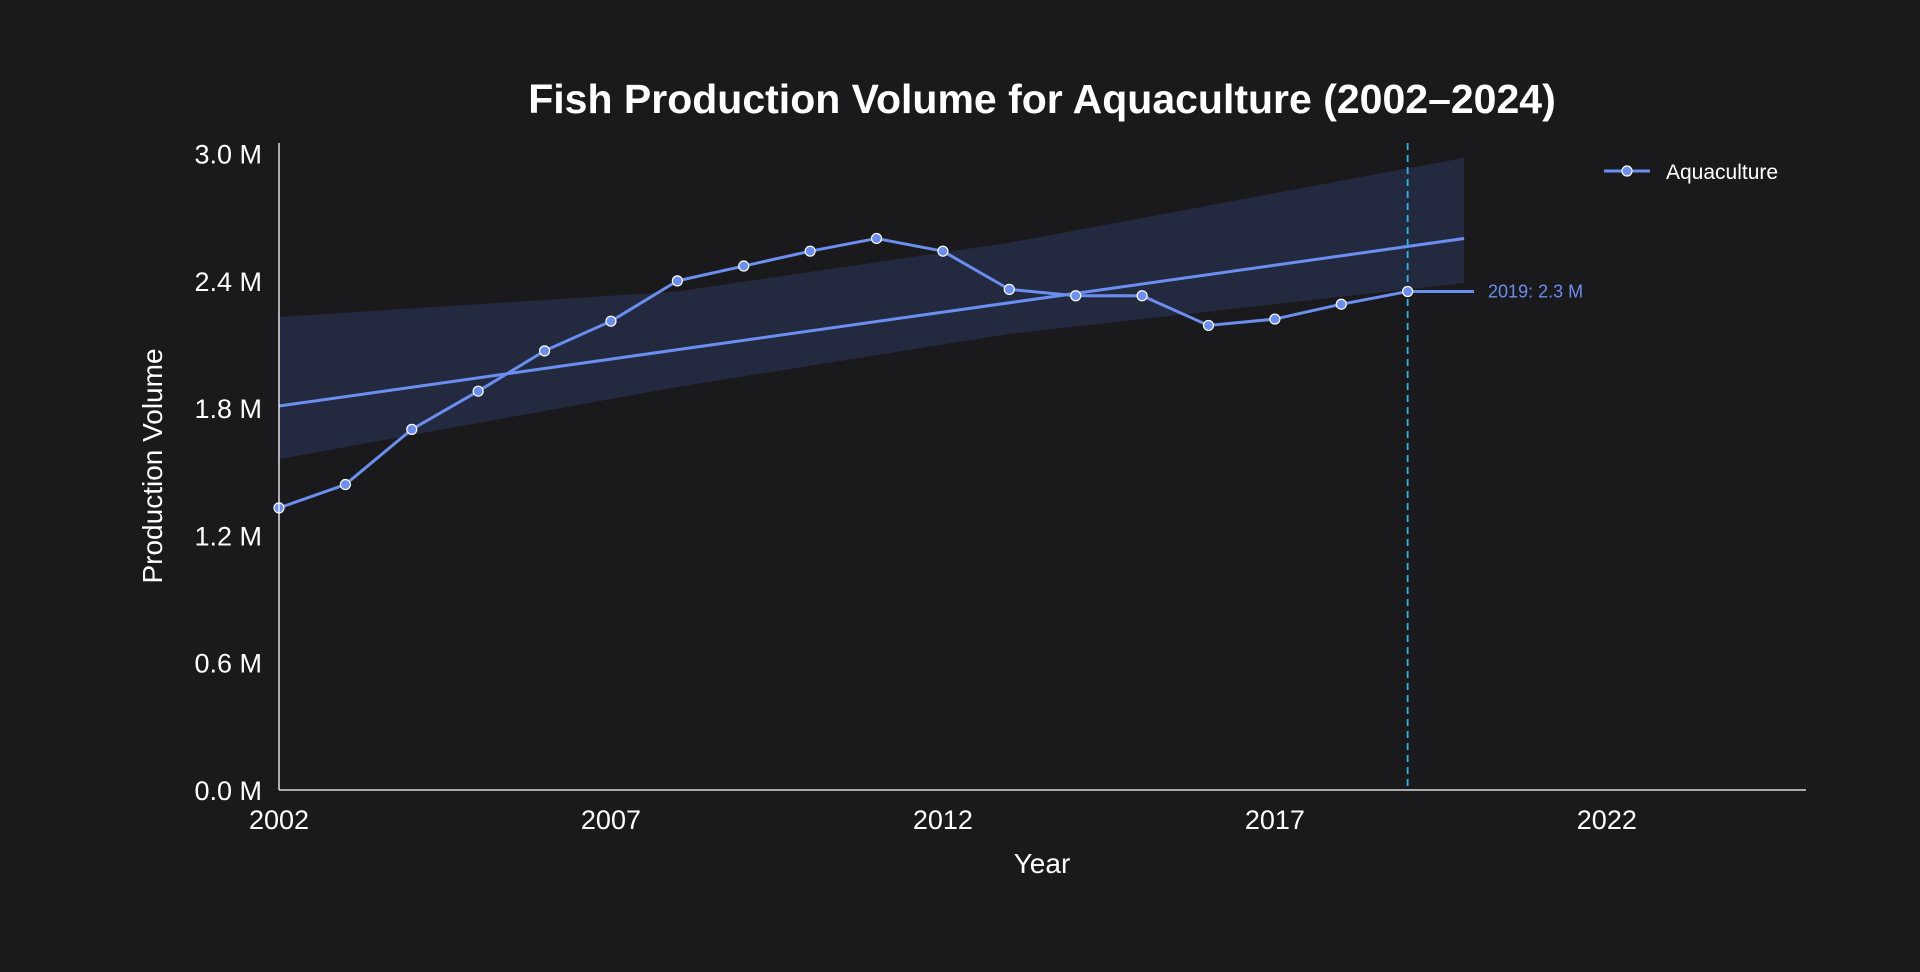 Image resolution: width=1920 pixels, height=972 pixels. What do you see at coordinates (677, 281) in the screenshot?
I see `data-point-2008` at bounding box center [677, 281].